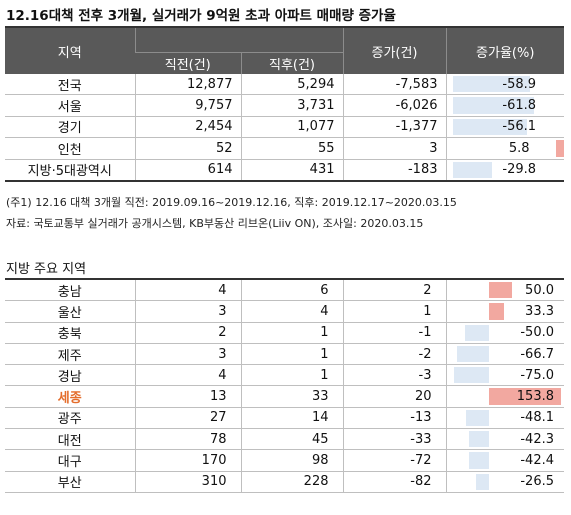  I want to click on after-cell: 1,077, so click(292, 127).